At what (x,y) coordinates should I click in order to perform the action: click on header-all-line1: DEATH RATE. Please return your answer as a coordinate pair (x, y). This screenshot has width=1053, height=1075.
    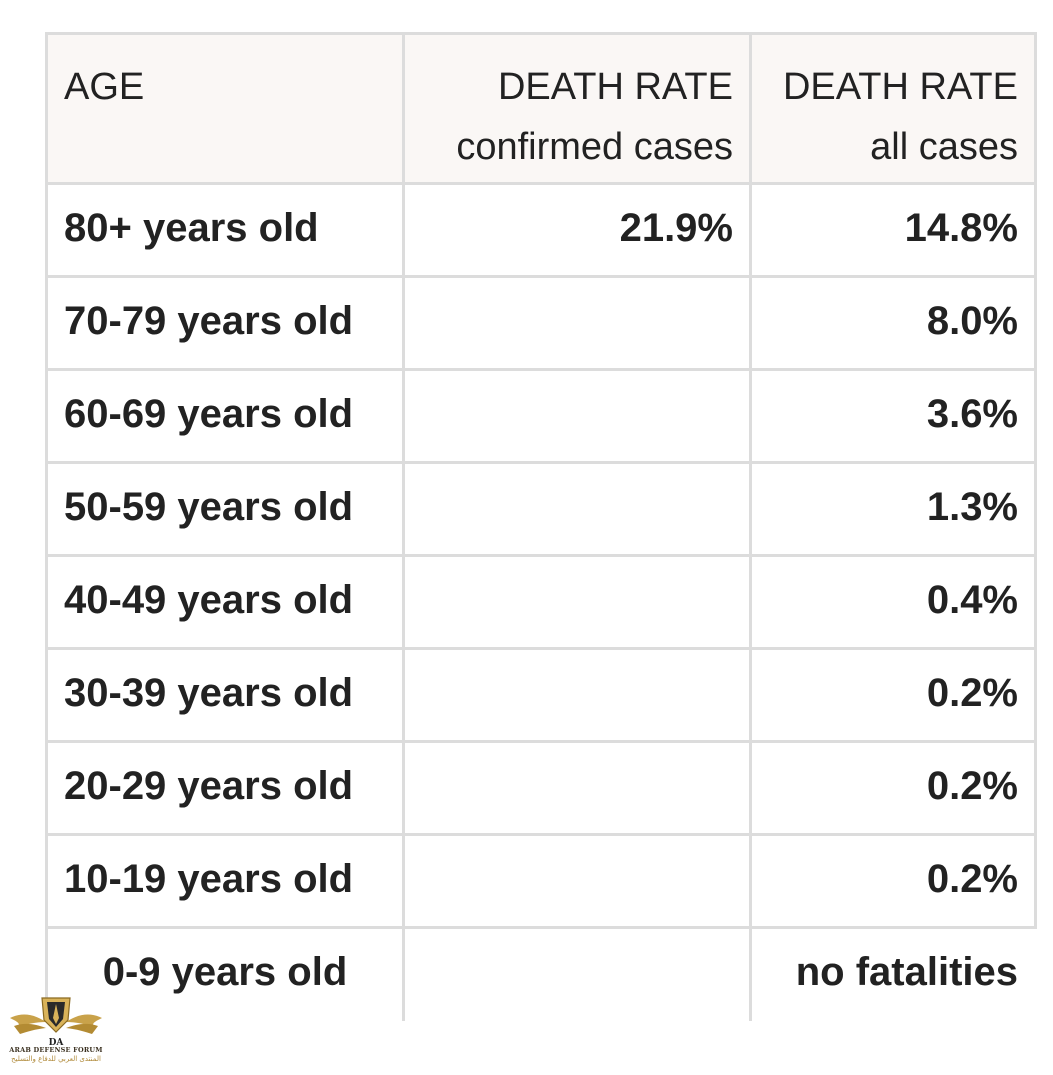
    Looking at the image, I should click on (900, 87).